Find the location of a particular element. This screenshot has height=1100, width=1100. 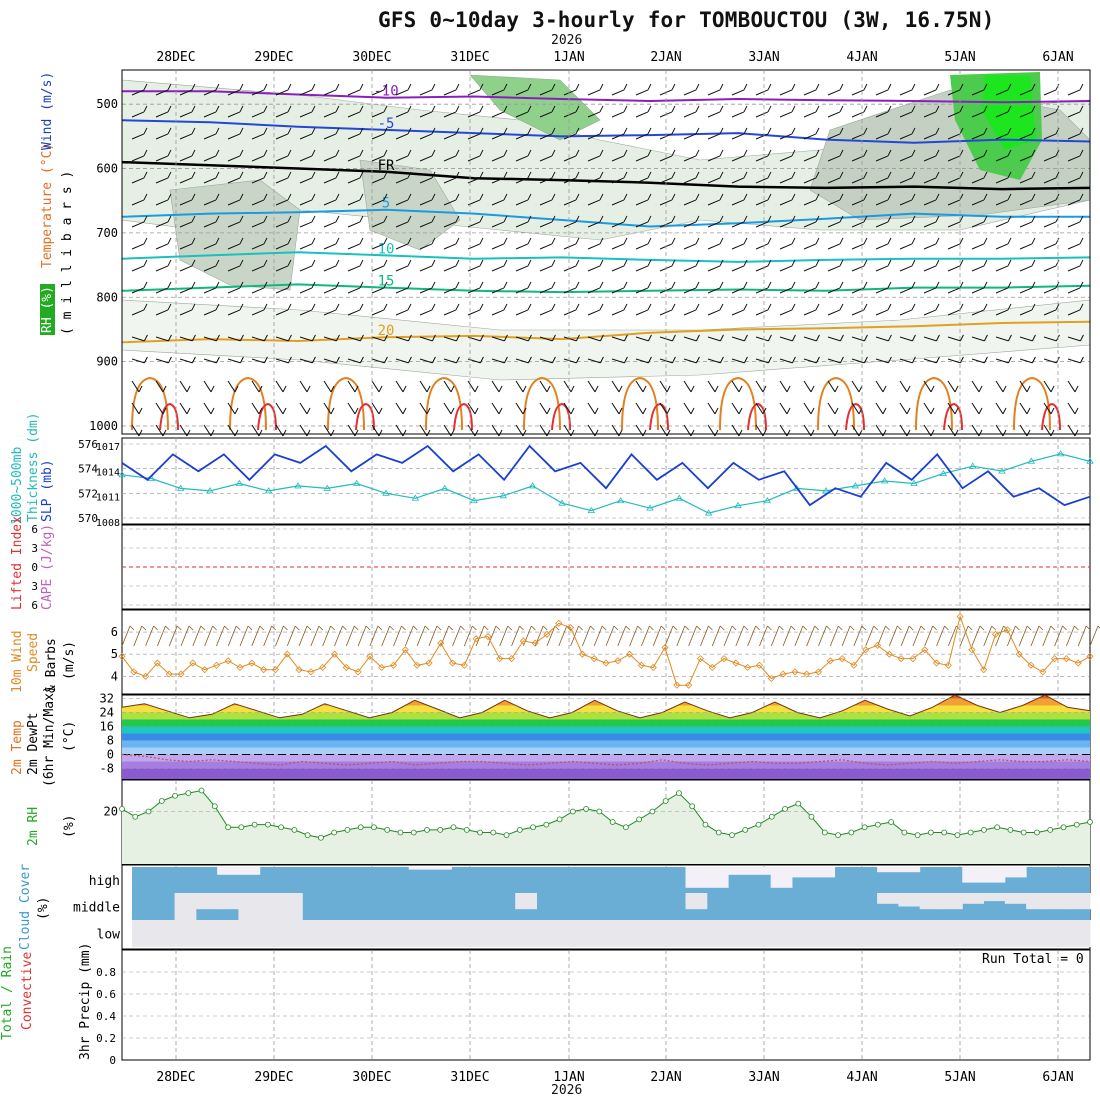

rh2m-label: 2m RH is located at coordinates (33, 826).